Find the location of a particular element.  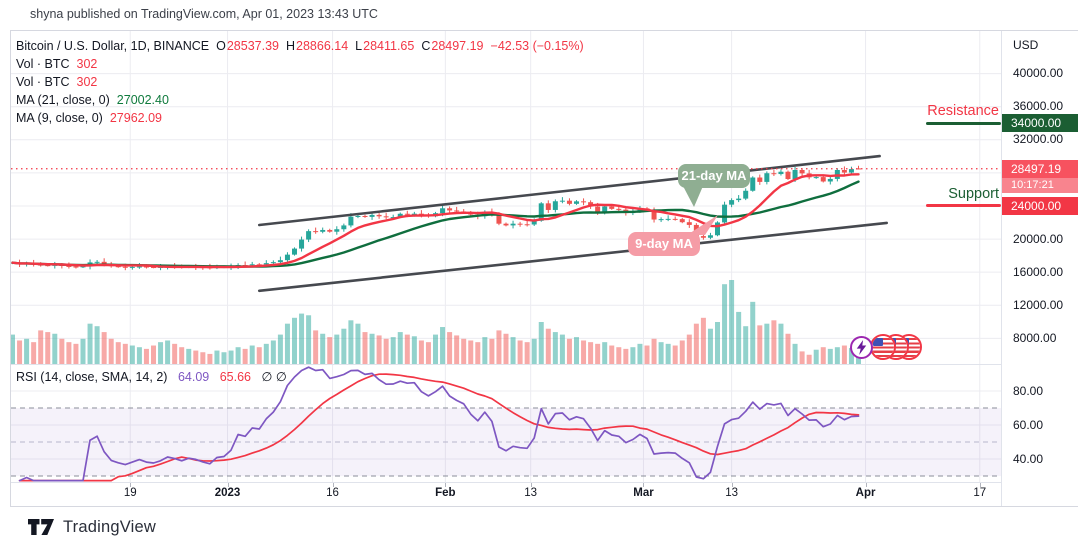

ohlc-label: H is located at coordinates (291, 46).